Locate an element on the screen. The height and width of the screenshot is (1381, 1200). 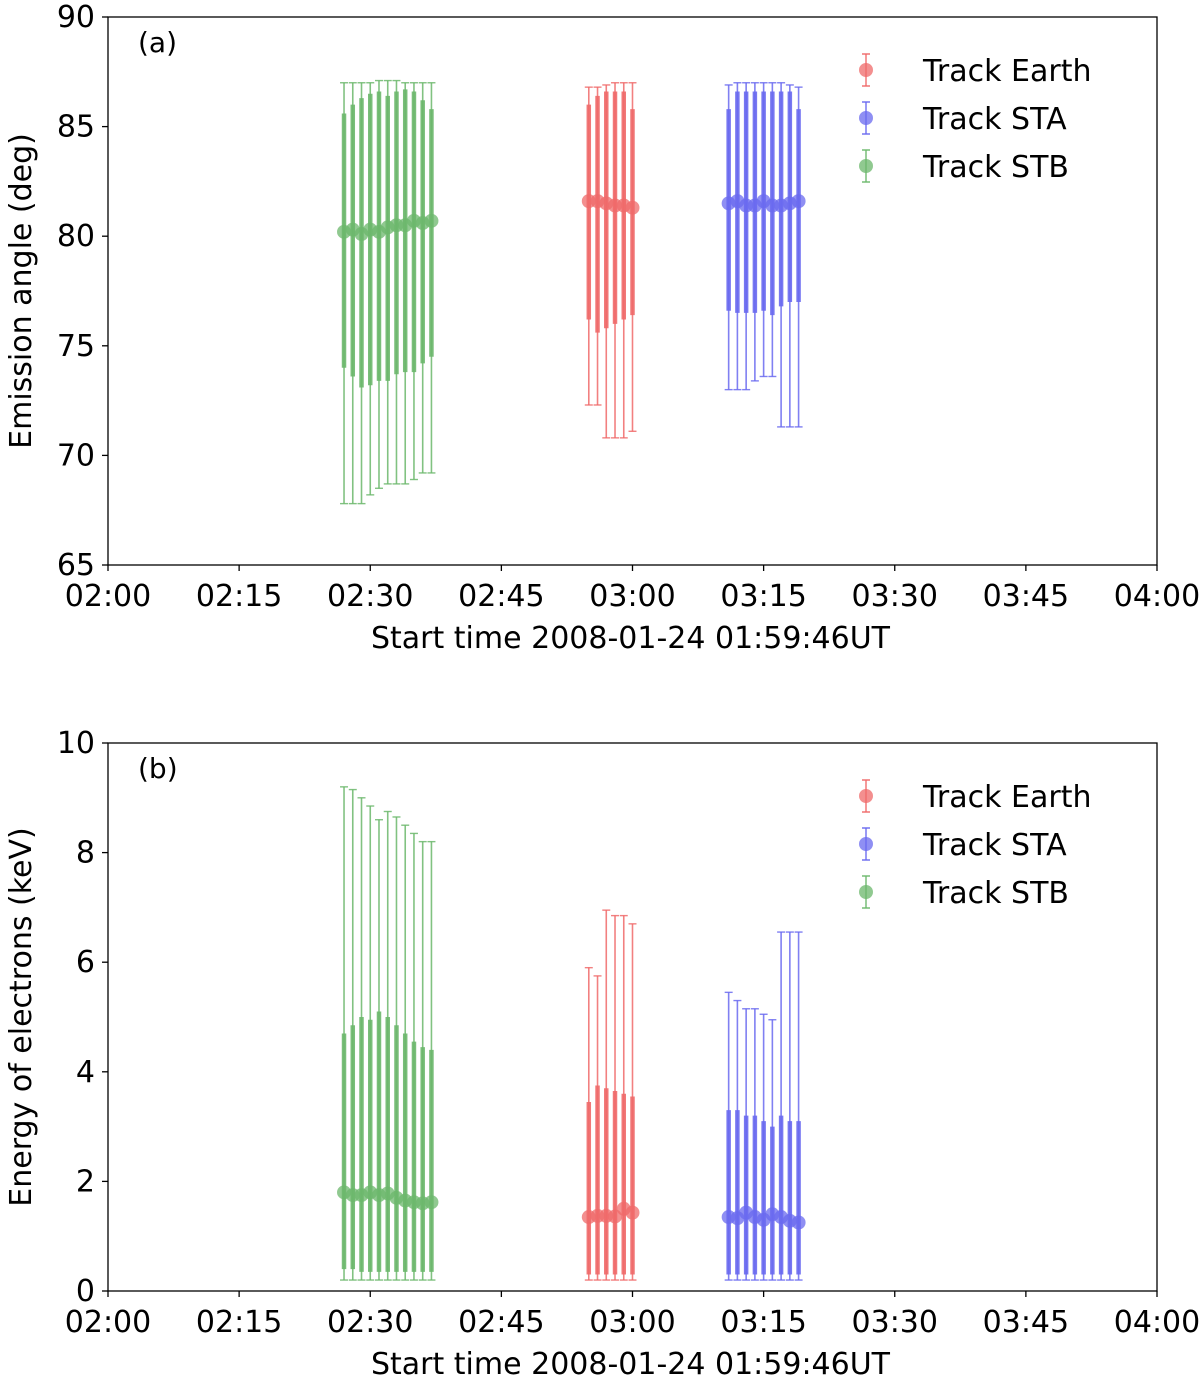
y-tick-label: 2 is located at coordinates (85, 1181).